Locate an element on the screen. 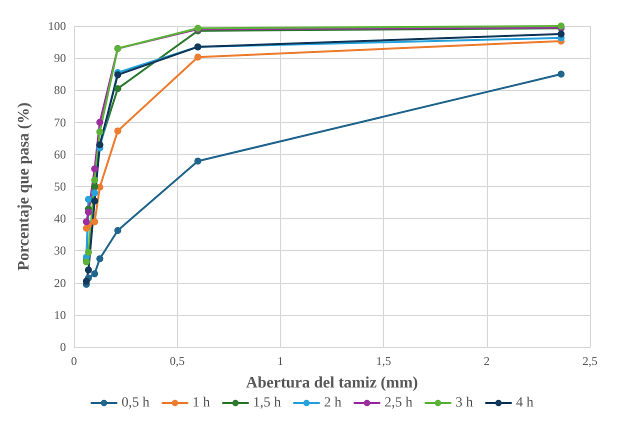 The height and width of the screenshot is (425, 624). legend-label: 1 h is located at coordinates (201, 403).